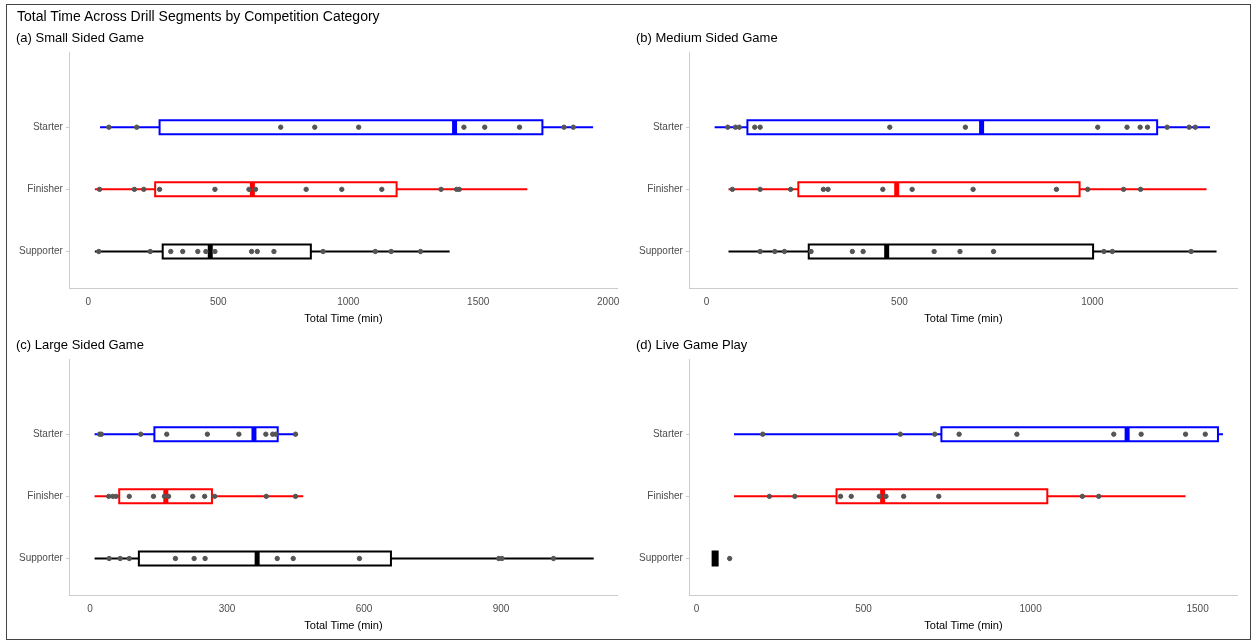  Describe the element at coordinates (80, 38) in the screenshot. I see `chart-title: (a) Small Sided Game` at that location.